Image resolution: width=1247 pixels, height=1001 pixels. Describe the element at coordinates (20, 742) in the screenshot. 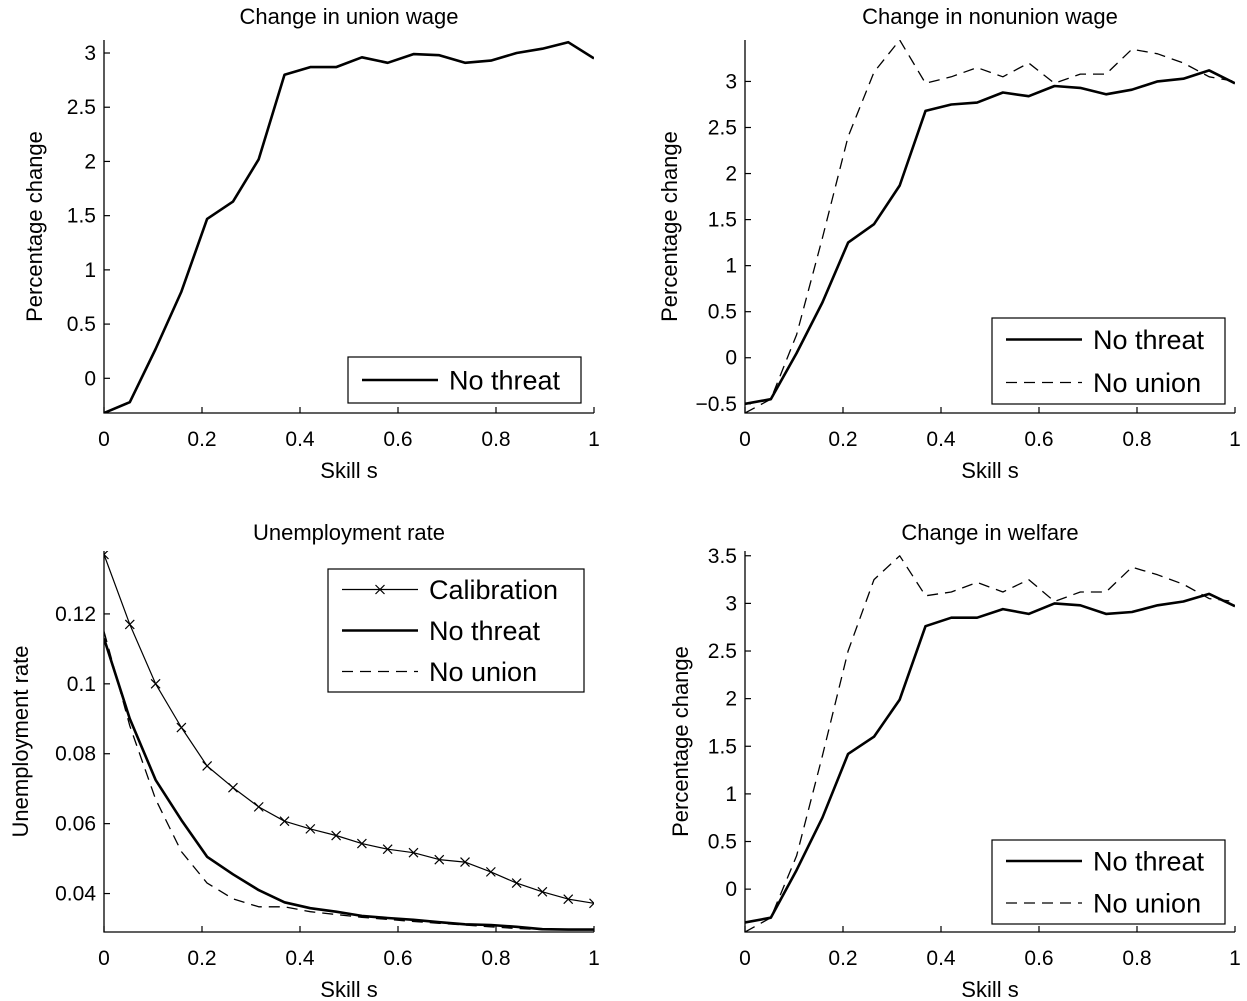

I see `y-axis-label: Unemployment rate` at that location.